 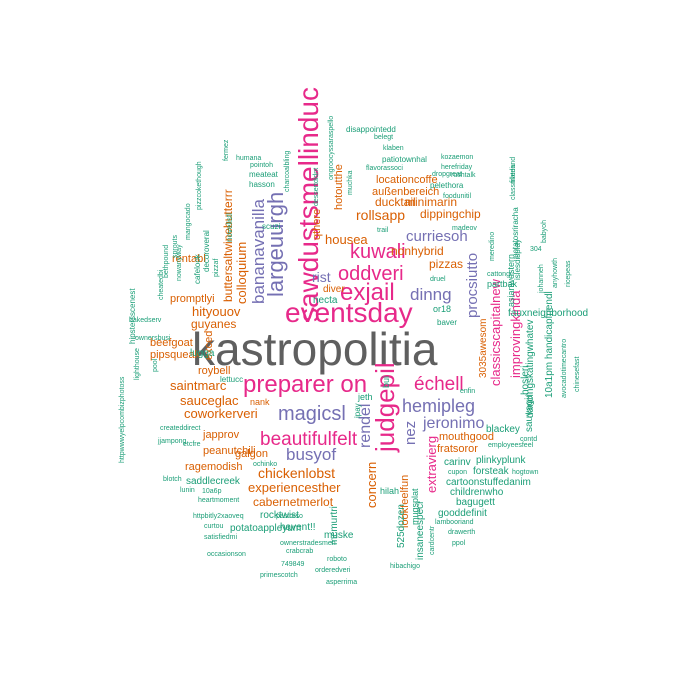 I want to click on word: pizzcokethough, so click(x=199, y=185).